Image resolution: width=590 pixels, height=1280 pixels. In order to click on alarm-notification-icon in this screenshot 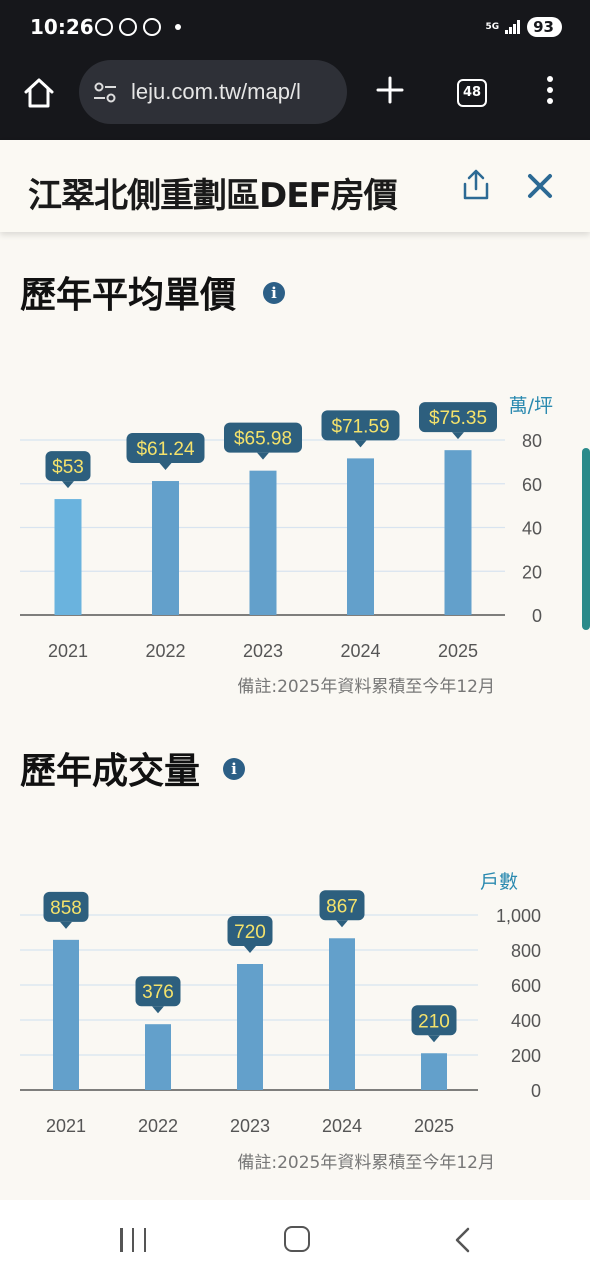, I will do `click(152, 27)`.